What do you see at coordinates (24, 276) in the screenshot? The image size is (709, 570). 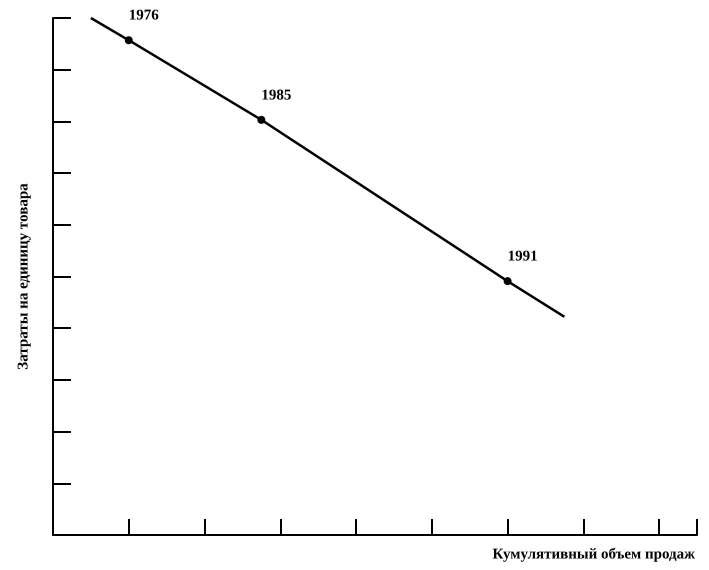 I see `y-axis-title: Затраты на единицу товара` at bounding box center [24, 276].